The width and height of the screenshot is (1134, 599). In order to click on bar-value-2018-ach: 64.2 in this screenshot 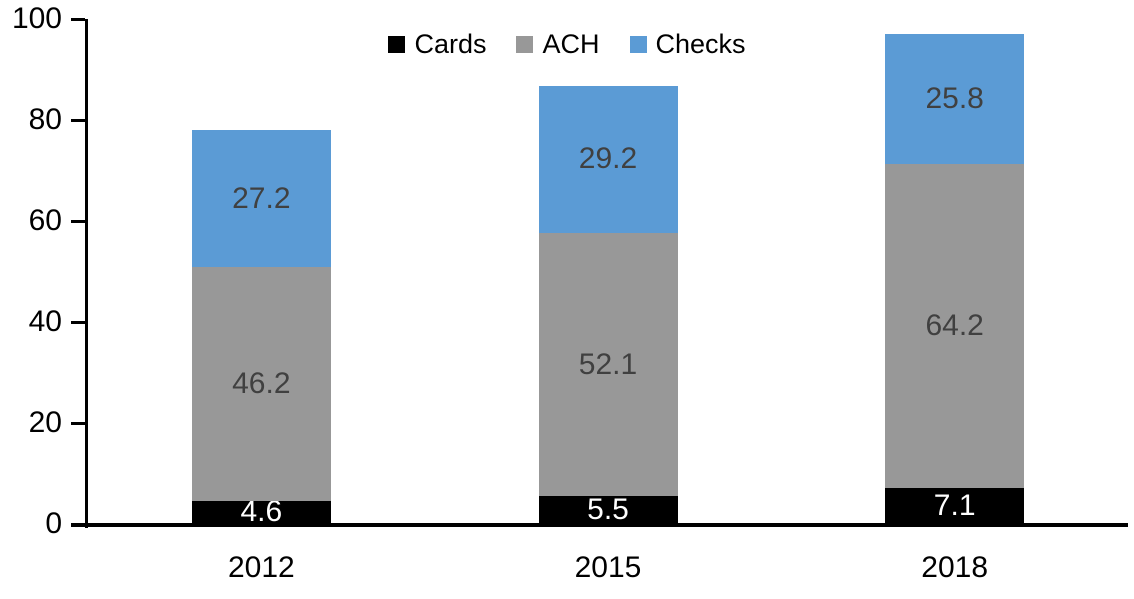, I will do `click(954, 326)`.